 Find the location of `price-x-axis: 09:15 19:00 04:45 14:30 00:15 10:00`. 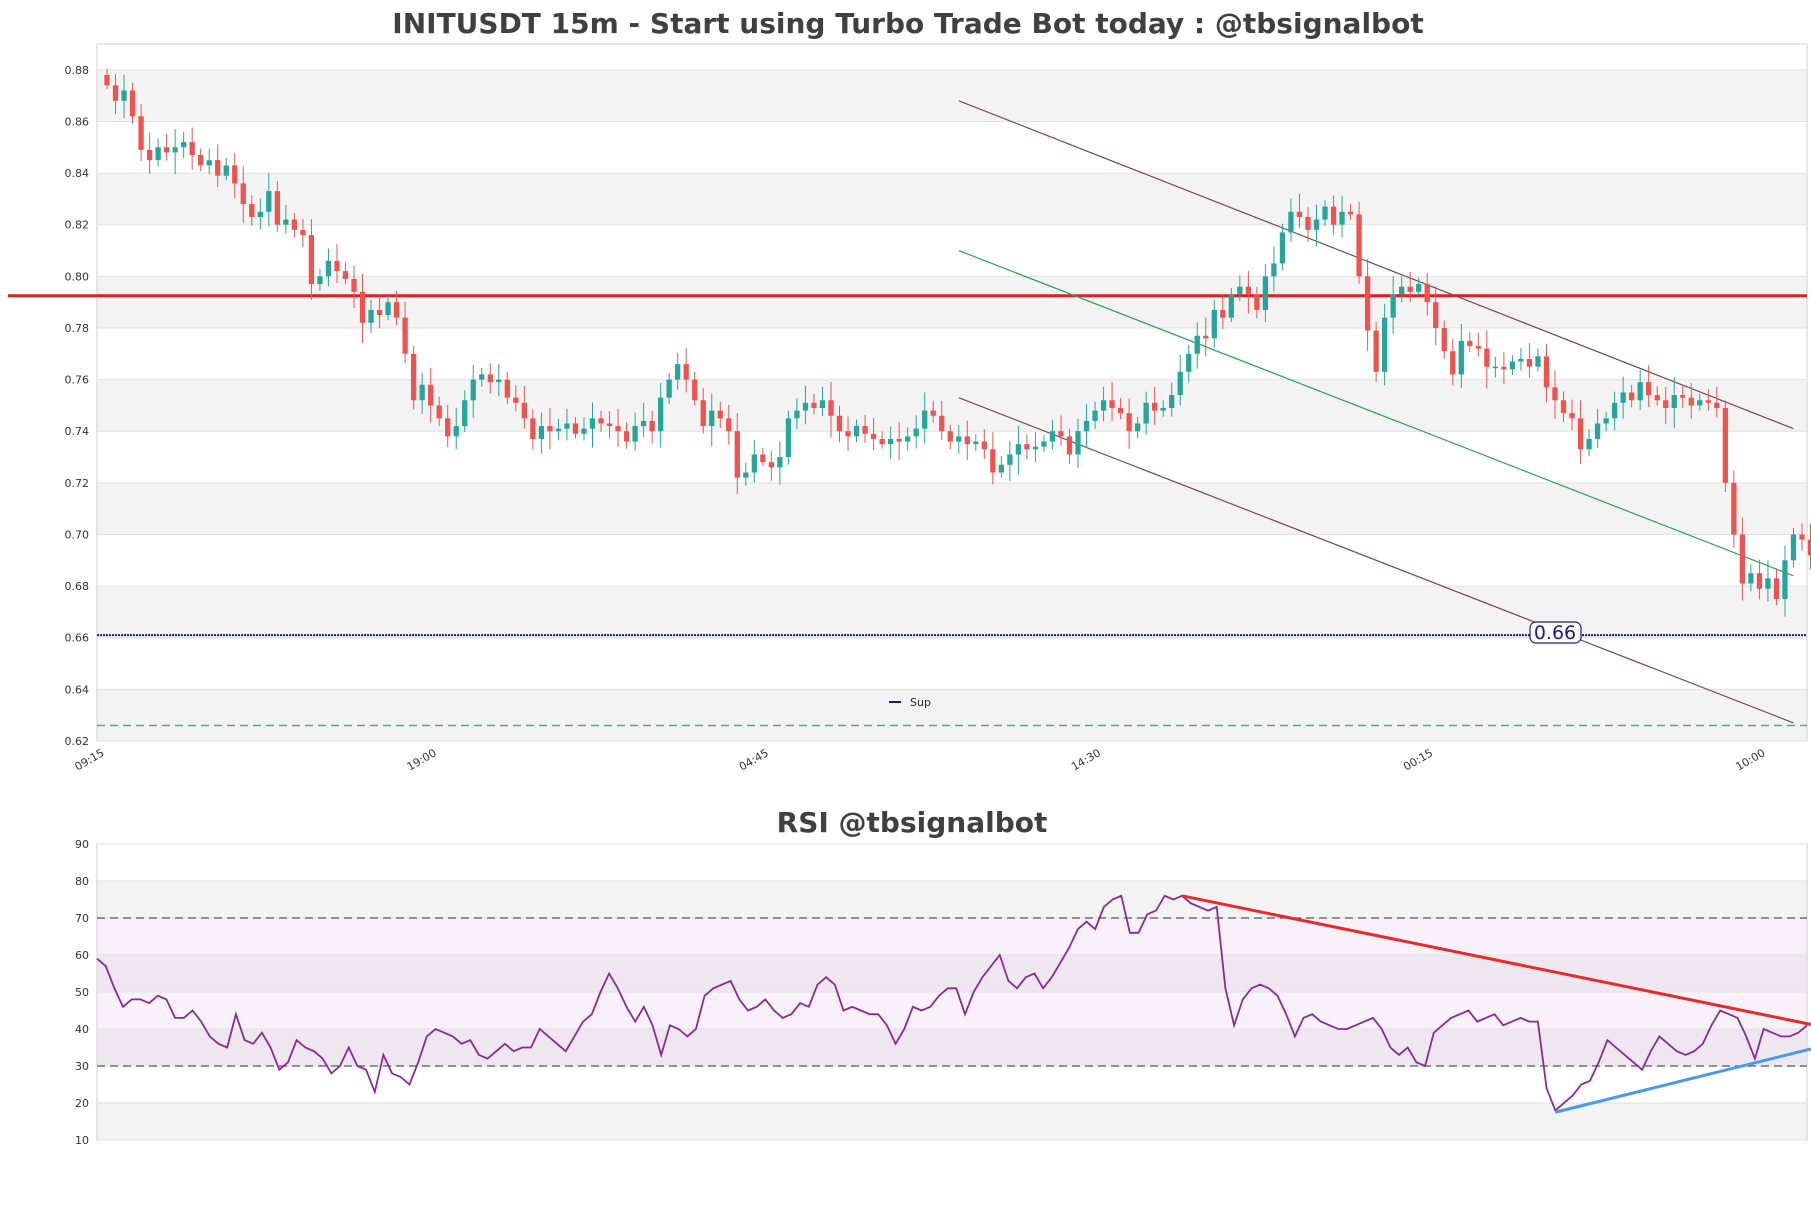

price-x-axis: 09:15 19:00 04:45 14:30 00:15 10:00 is located at coordinates (920, 759).